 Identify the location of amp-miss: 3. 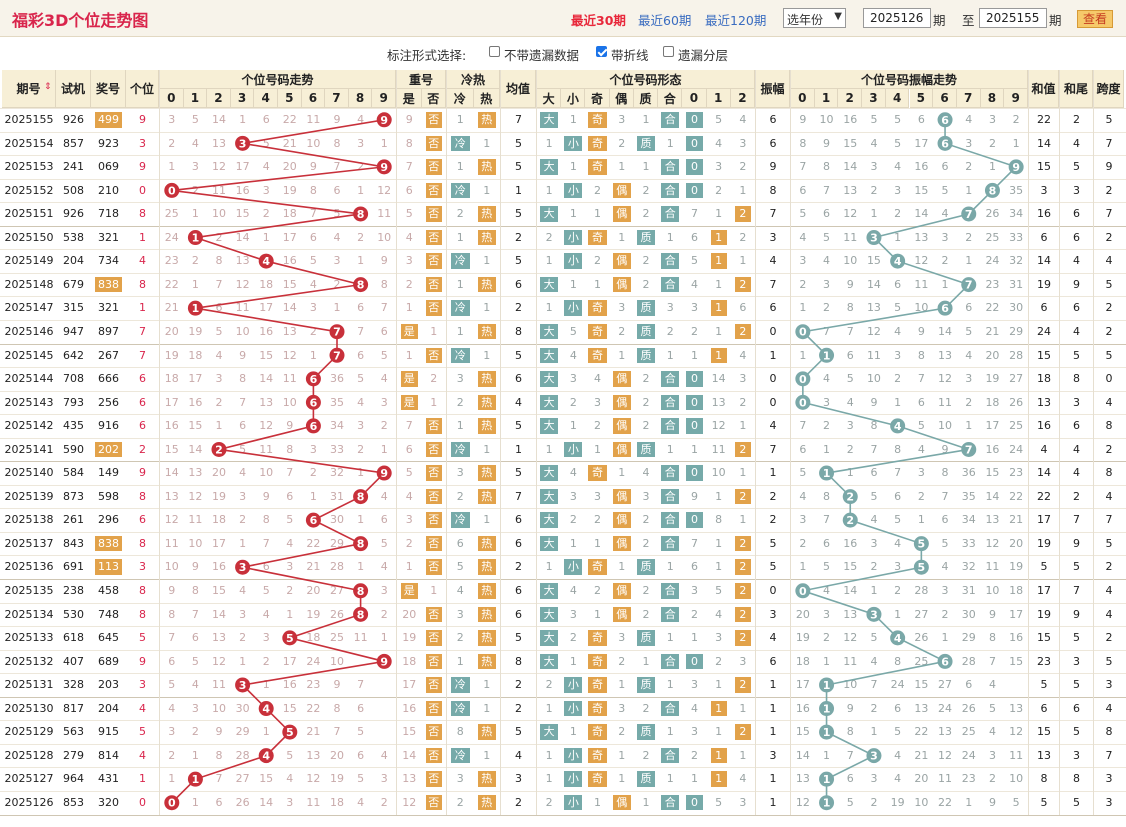
(874, 167).